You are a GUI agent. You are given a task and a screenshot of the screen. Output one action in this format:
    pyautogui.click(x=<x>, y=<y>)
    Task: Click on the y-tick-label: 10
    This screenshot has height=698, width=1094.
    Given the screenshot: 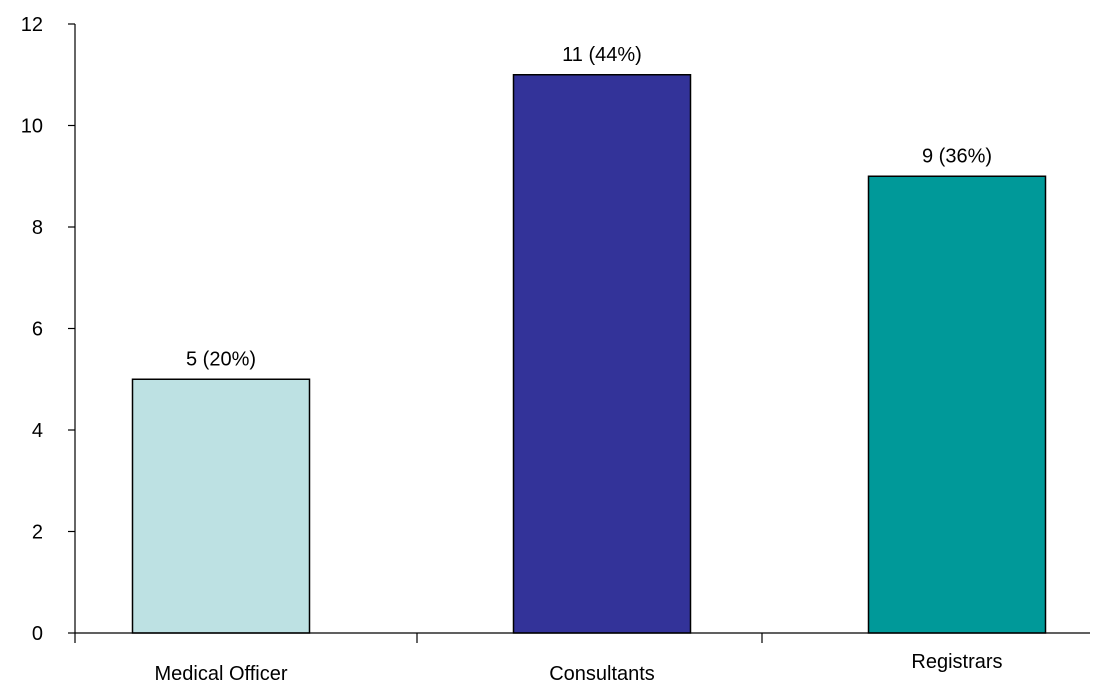 What is the action you would take?
    pyautogui.click(x=32, y=127)
    